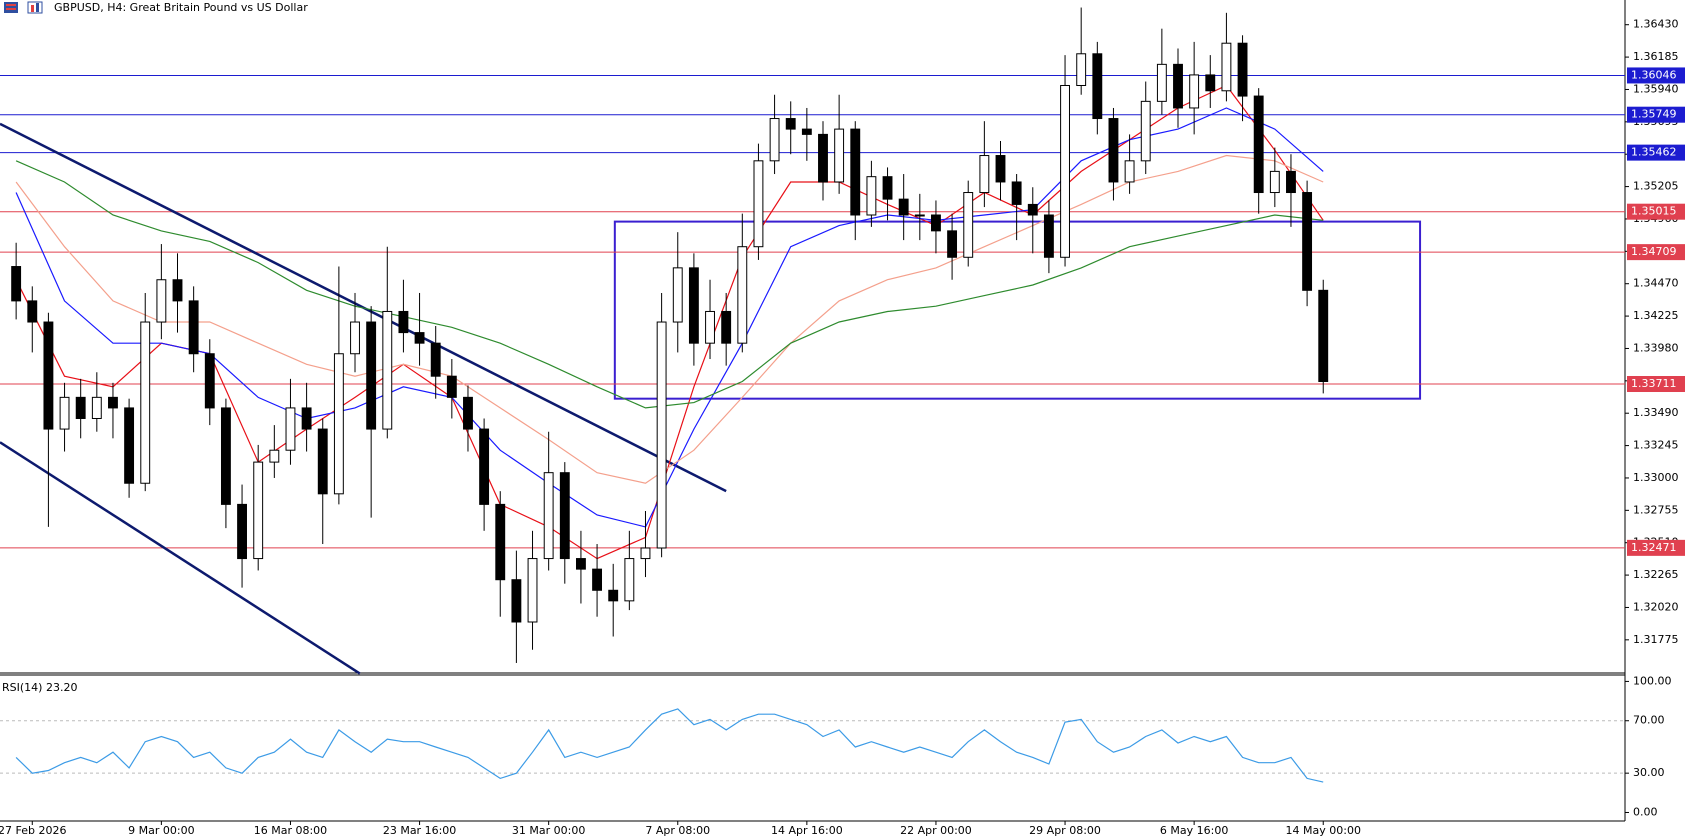  Describe the element at coordinates (290, 830) in the screenshot. I see `x-tick-label: 16 Mar 08:00` at that location.